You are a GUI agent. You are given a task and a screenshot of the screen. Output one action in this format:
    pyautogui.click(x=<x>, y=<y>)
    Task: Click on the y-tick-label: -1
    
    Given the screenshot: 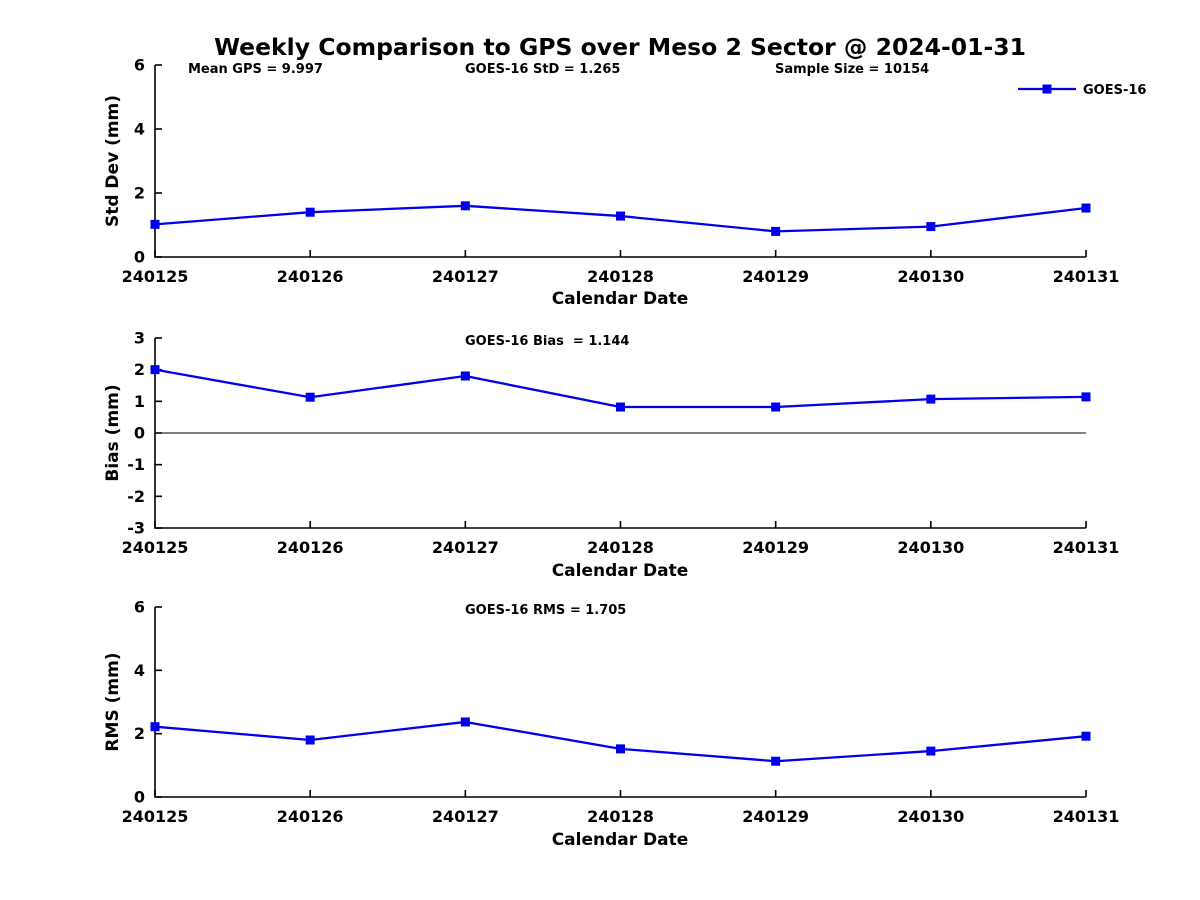 What is the action you would take?
    pyautogui.click(x=136, y=464)
    